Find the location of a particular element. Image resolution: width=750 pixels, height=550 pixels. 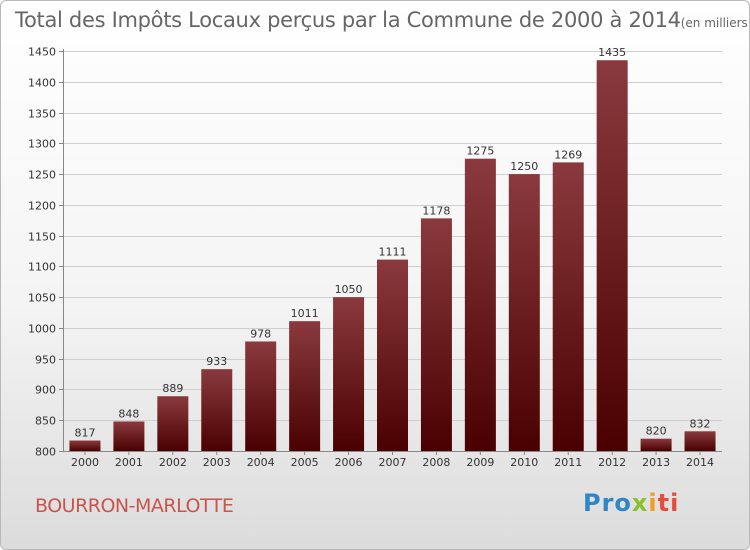

x-tick-label-2006: 2006 is located at coordinates (349, 462).